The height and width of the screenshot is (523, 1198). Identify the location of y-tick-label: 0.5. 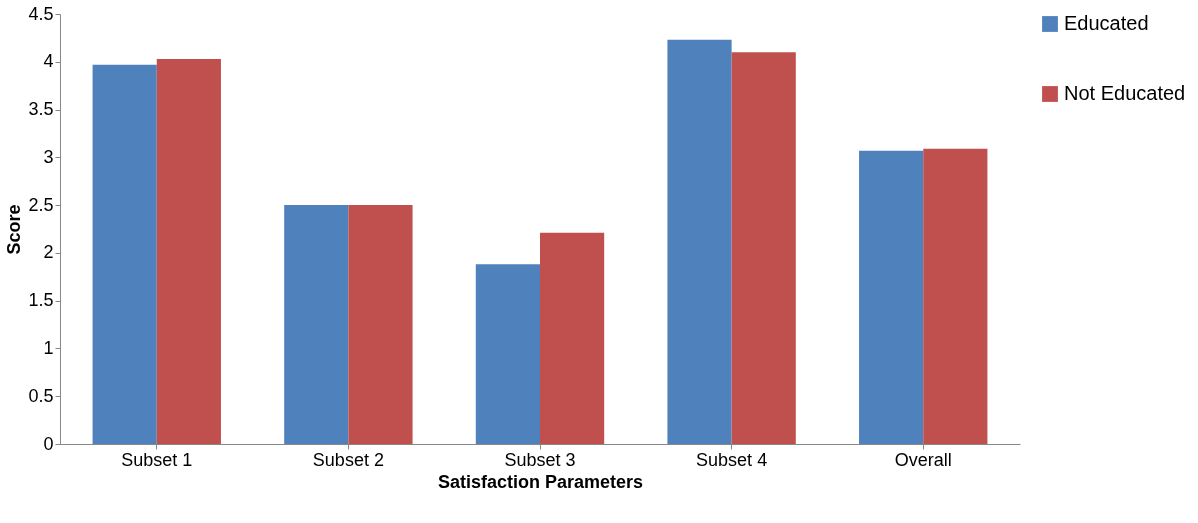
(41, 395).